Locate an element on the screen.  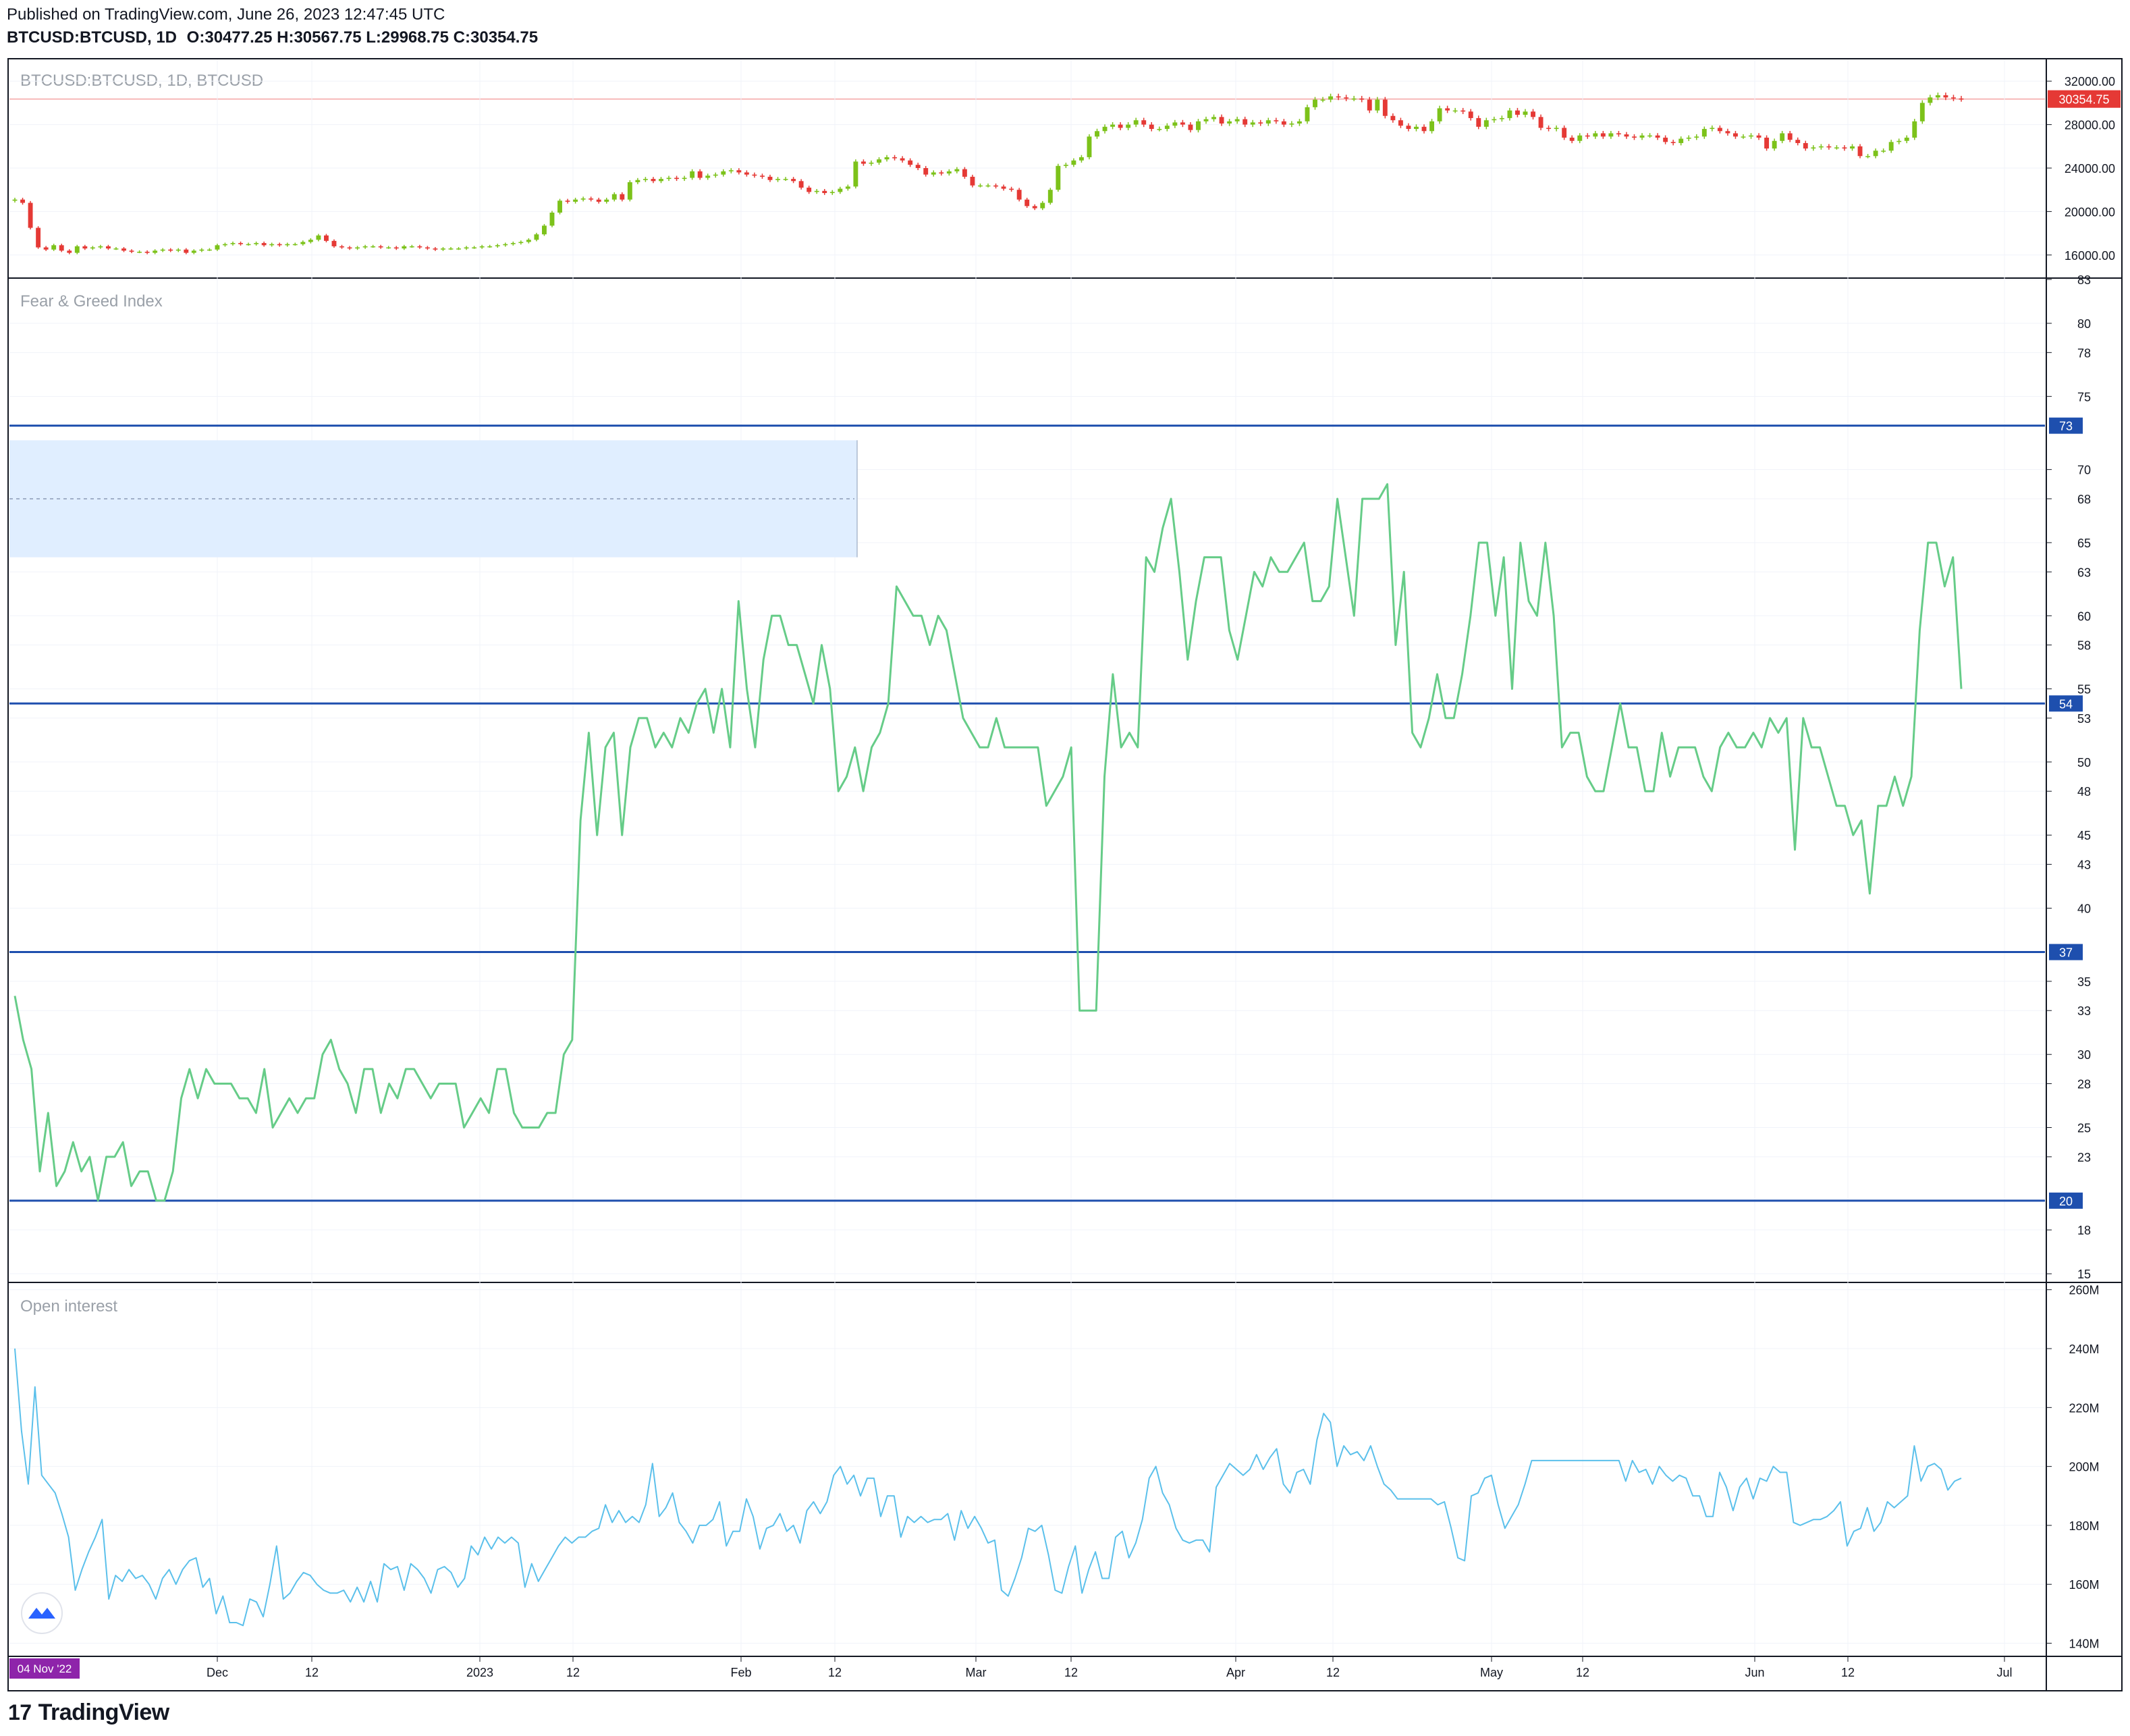
oi-axis-tick-label: 220M is located at coordinates (2084, 1408).